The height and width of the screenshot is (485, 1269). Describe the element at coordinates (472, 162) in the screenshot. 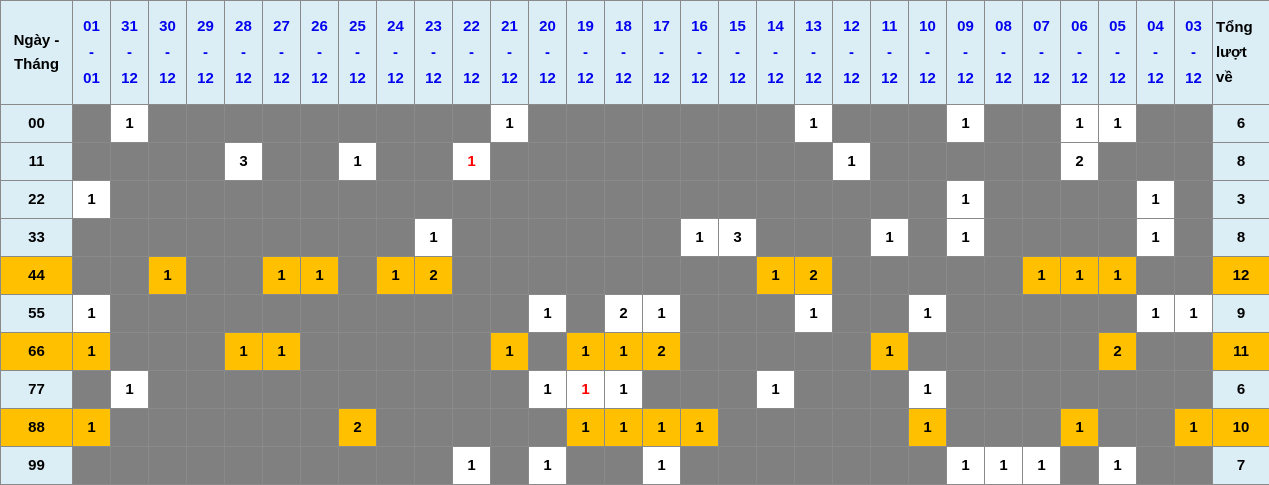

I see `cell-11-22-12: 1` at that location.